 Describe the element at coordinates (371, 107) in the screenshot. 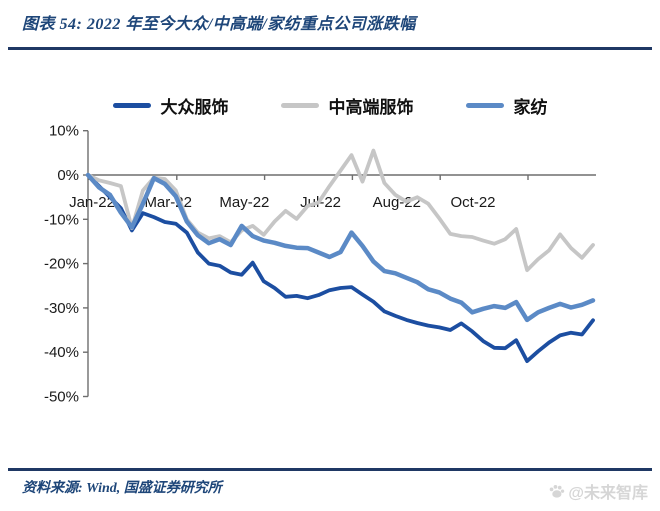

I see `legend-label-midhigh-apparel: 中高端服饰` at that location.